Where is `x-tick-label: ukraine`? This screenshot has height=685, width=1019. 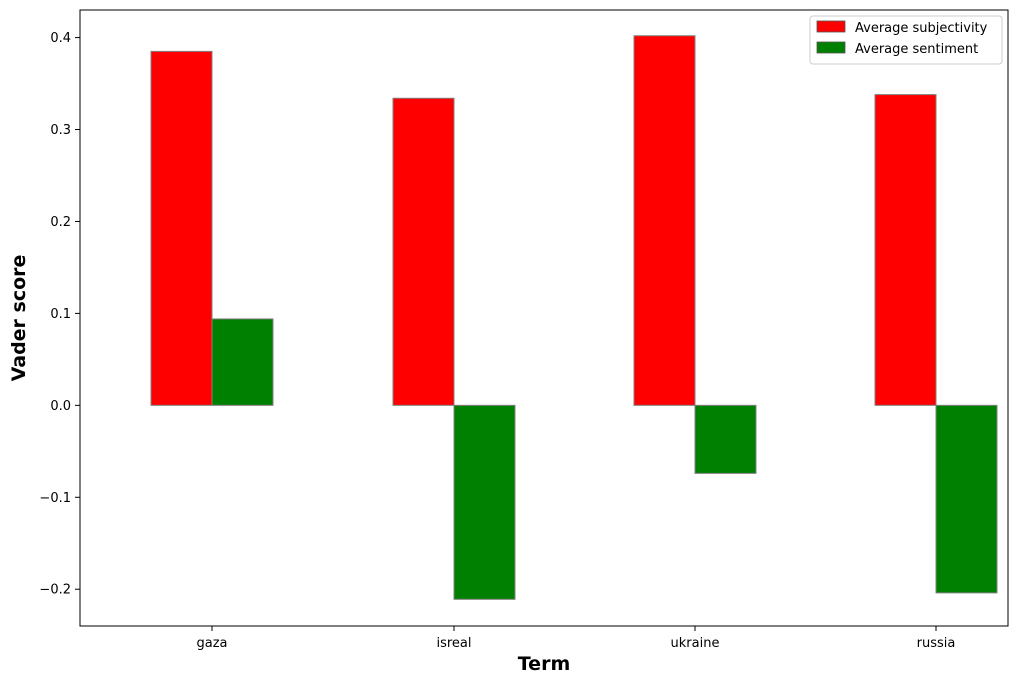
x-tick-label: ukraine is located at coordinates (695, 643).